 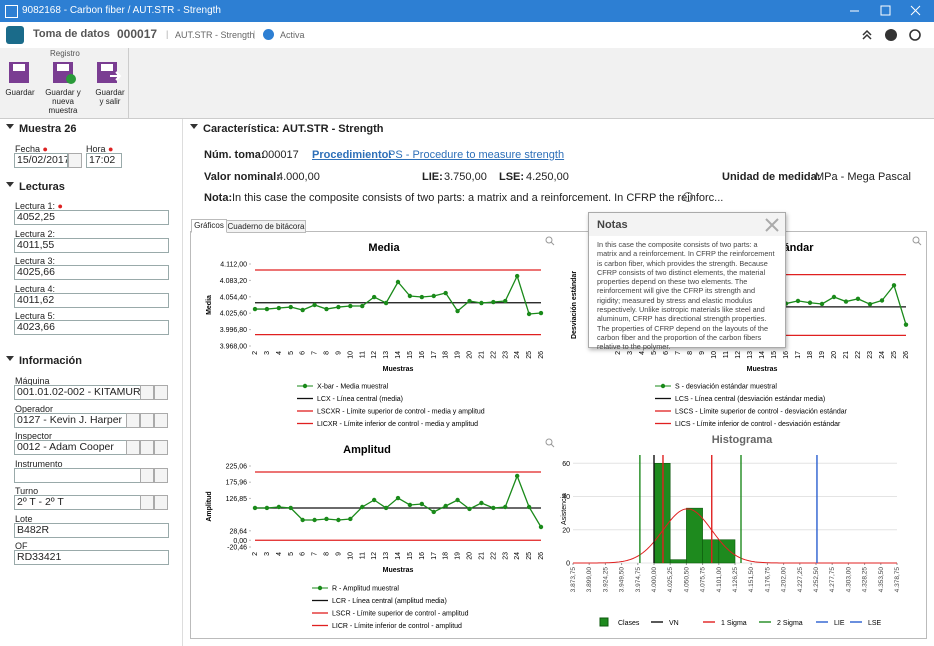 What do you see at coordinates (44, 361) in the screenshot?
I see `section-title: Información` at bounding box center [44, 361].